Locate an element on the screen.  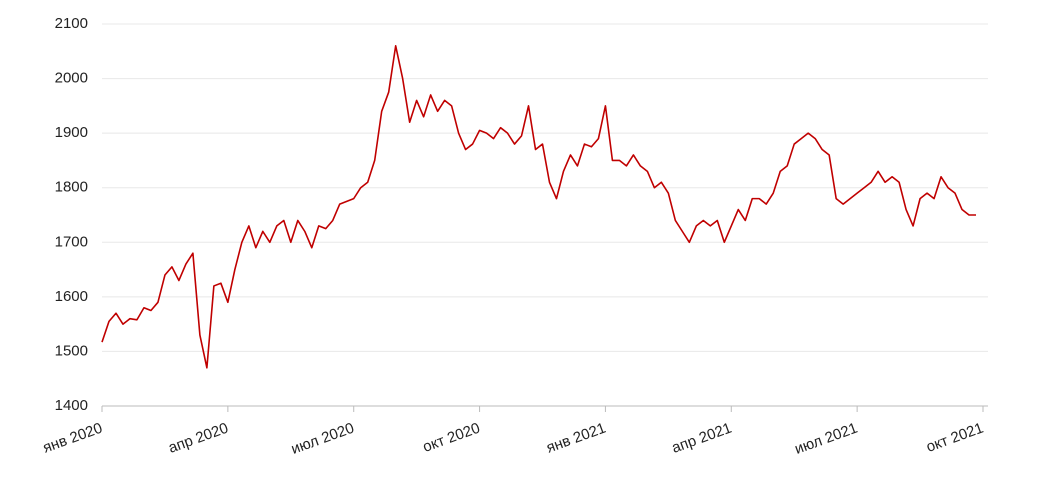
y-tick-label: 1800 is located at coordinates (71, 187).